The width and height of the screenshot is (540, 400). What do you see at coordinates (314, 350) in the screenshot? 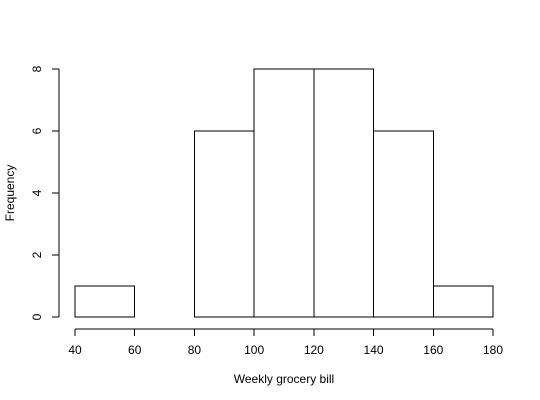
I see `x-tick-label: 120` at bounding box center [314, 350].